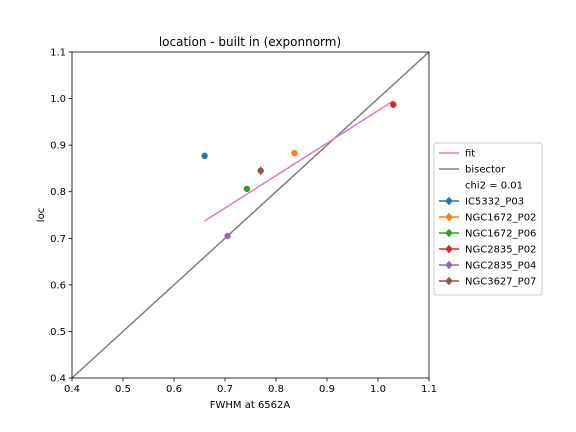  I want to click on y-tick-label: 0.5, so click(58, 332).